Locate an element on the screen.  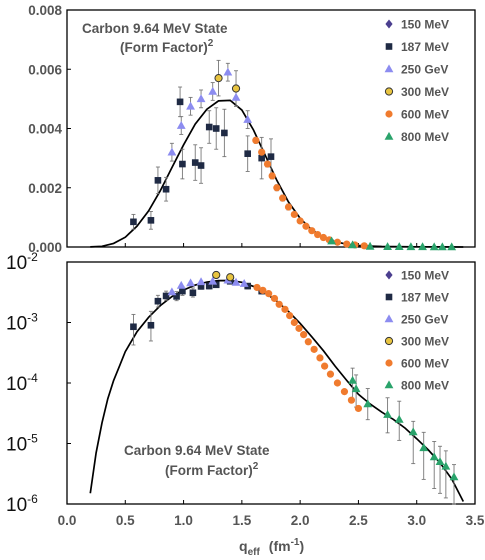
legend-label: 300 MeV is located at coordinates (425, 92).